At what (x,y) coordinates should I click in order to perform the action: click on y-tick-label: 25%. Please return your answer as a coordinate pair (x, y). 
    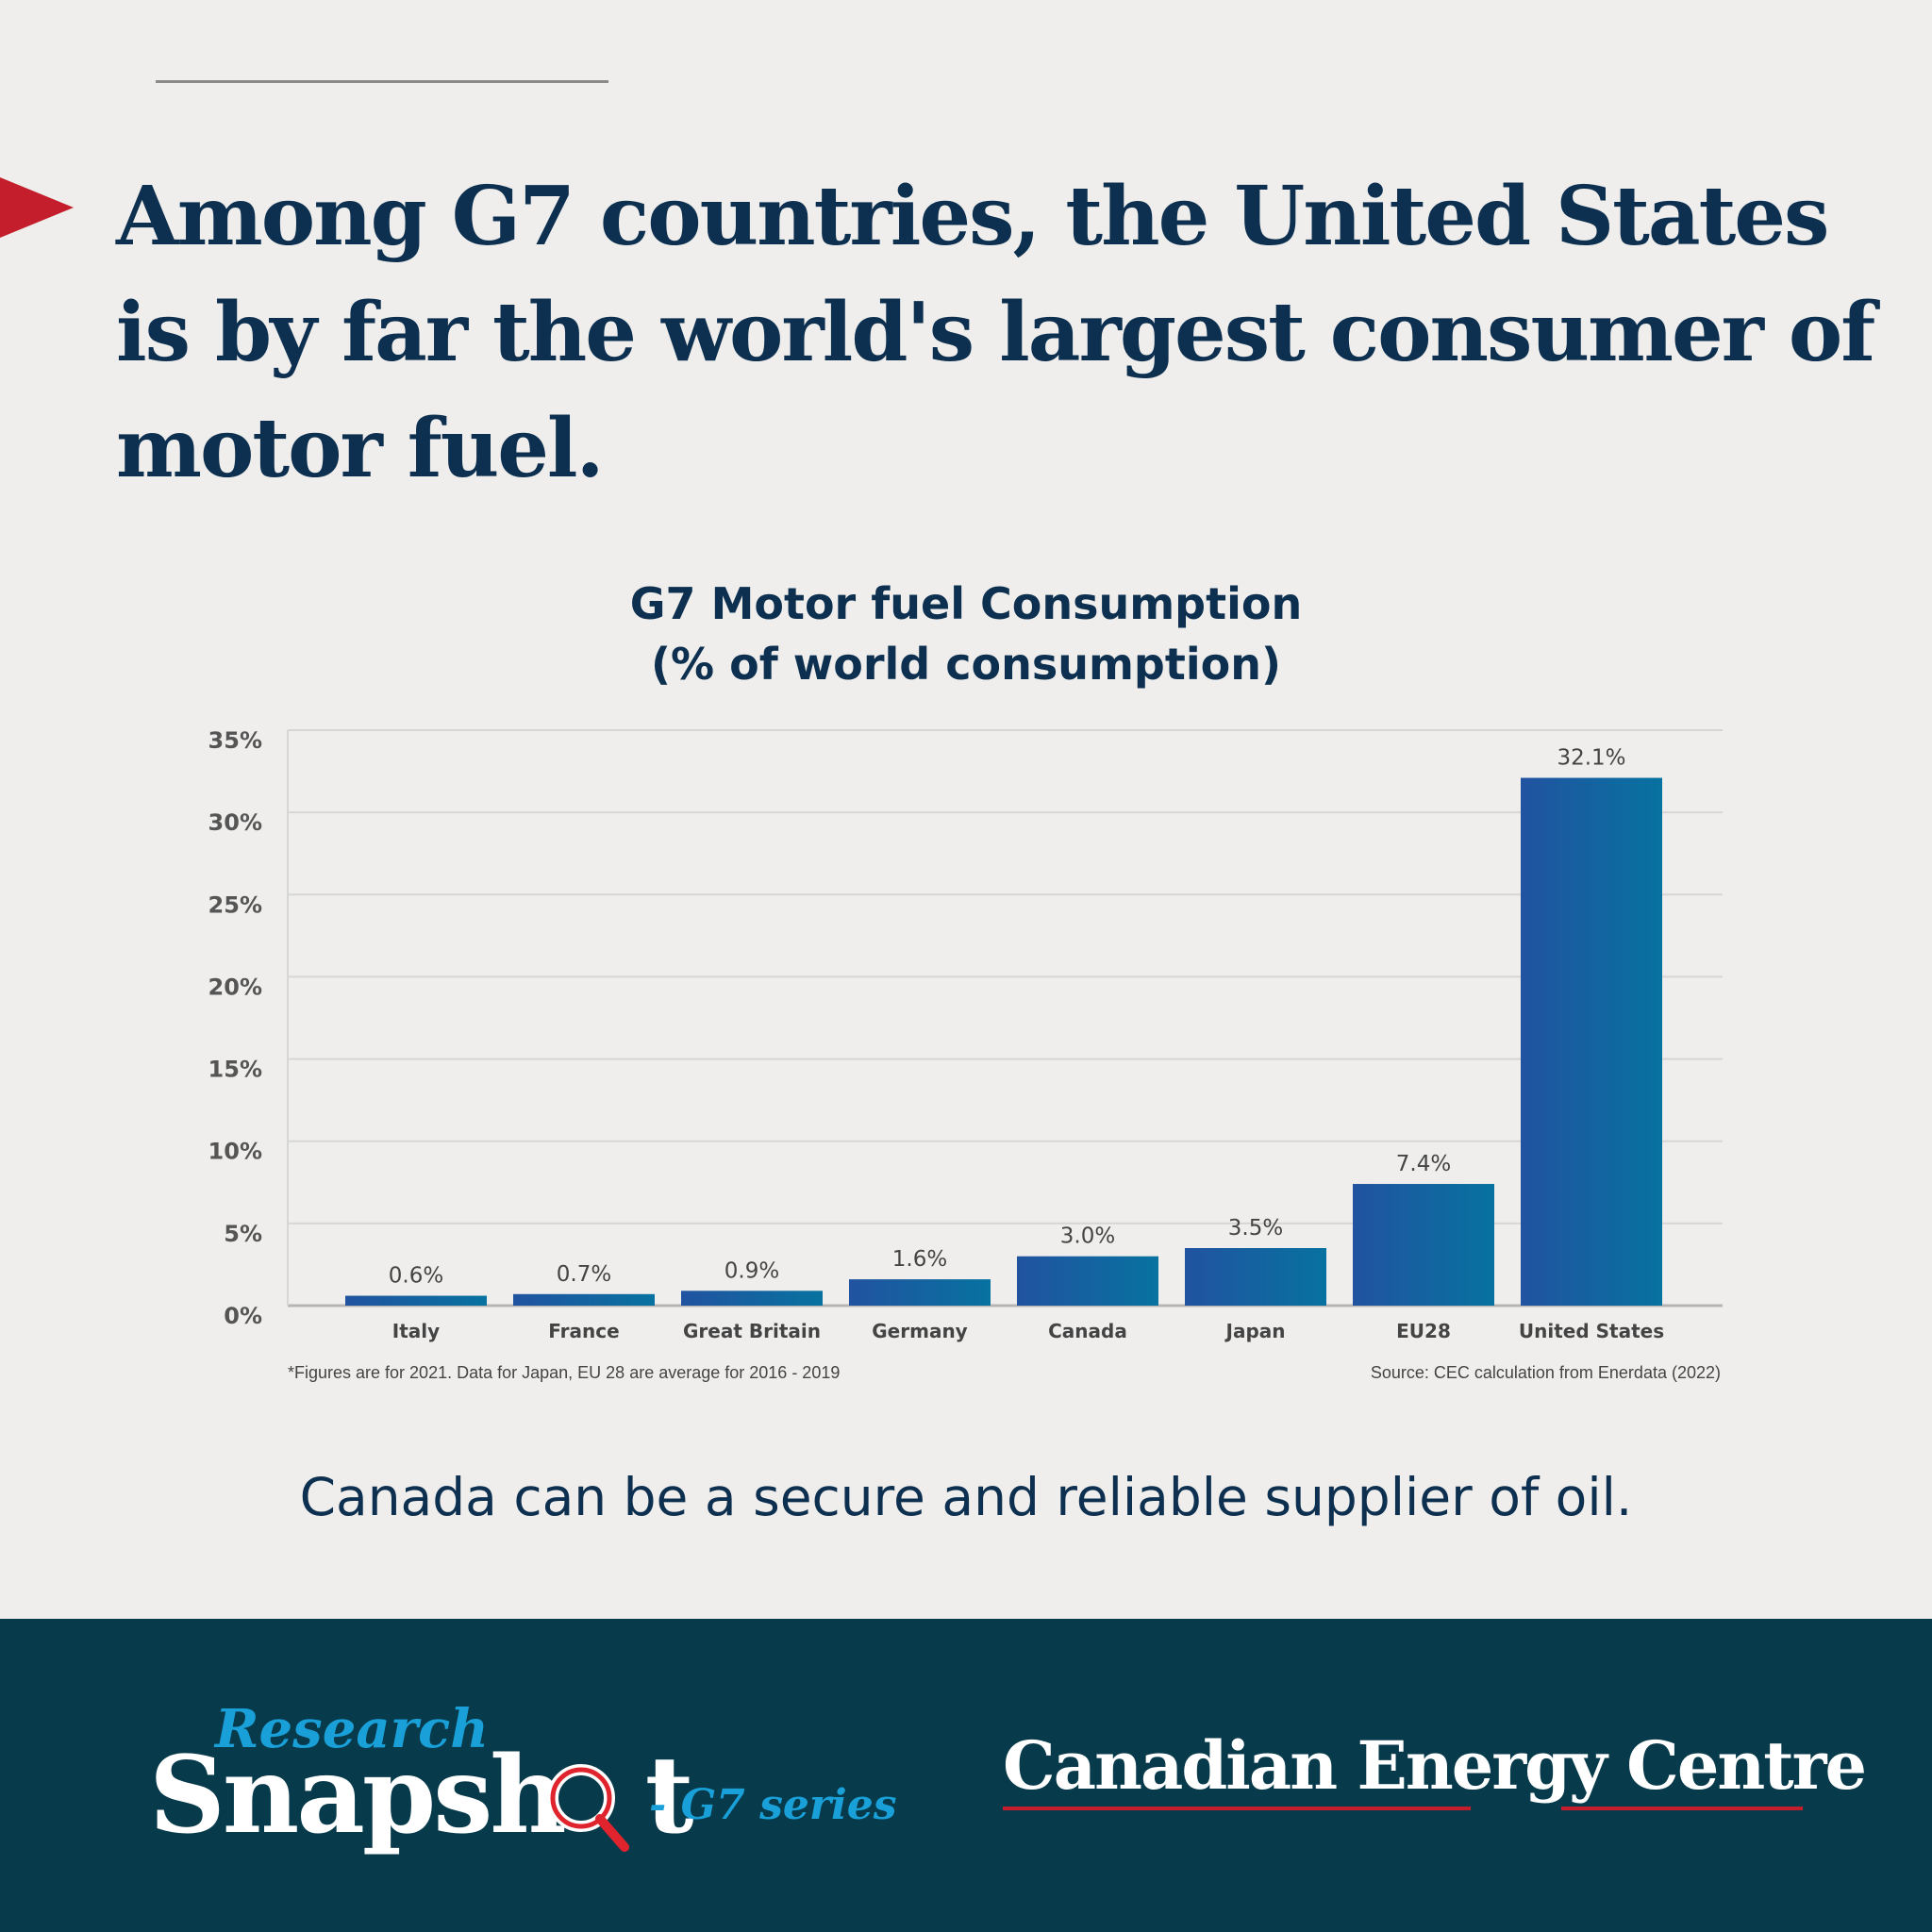
    Looking at the image, I should click on (235, 904).